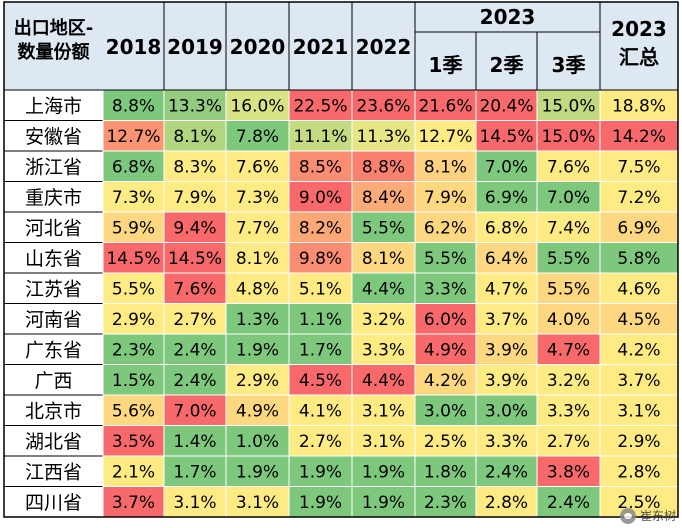  I want to click on cell-value: 11.1%, so click(320, 137).